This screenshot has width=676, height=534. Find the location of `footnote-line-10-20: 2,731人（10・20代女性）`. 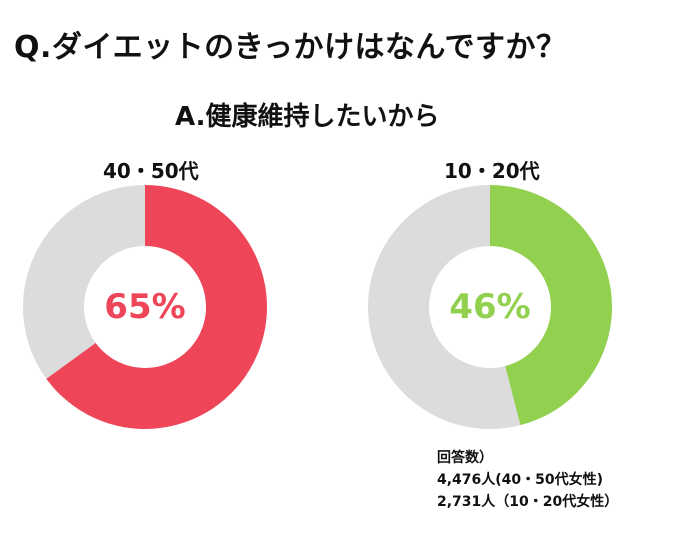

footnote-line-10-20: 2,731人（10・20代女性） is located at coordinates (528, 502).